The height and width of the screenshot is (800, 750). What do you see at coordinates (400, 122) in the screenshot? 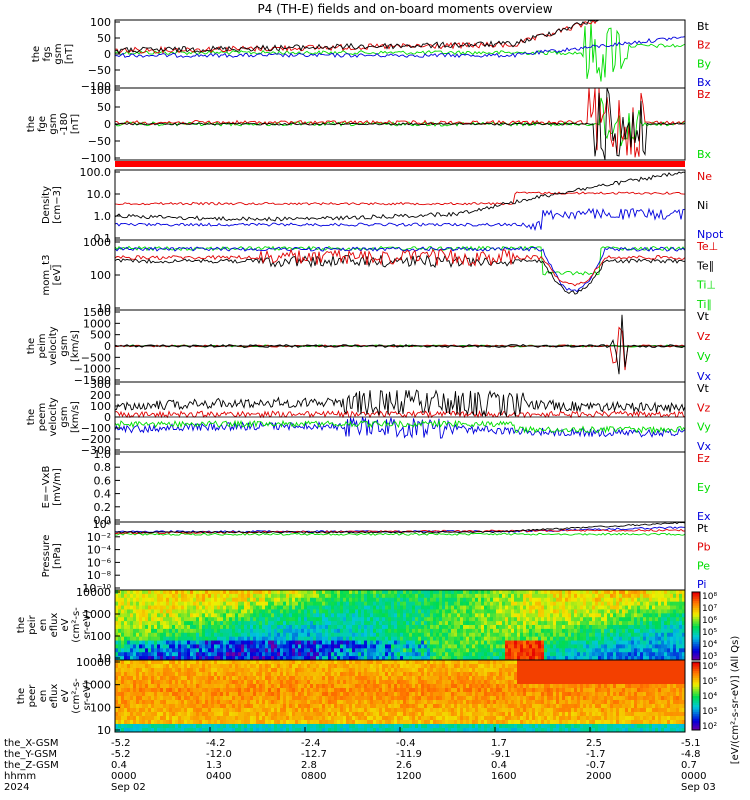
I see `trace-green` at bounding box center [400, 122].